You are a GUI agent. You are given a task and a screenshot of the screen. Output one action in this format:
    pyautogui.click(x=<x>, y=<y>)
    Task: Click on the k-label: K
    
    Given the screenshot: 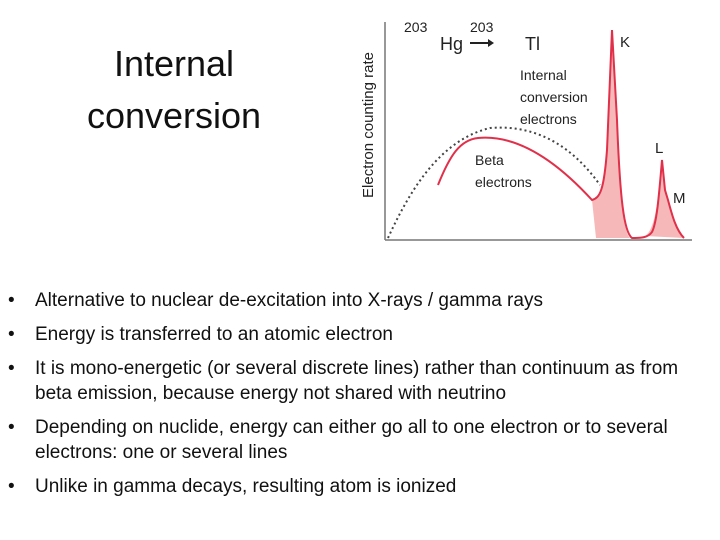 What is the action you would take?
    pyautogui.click(x=625, y=42)
    